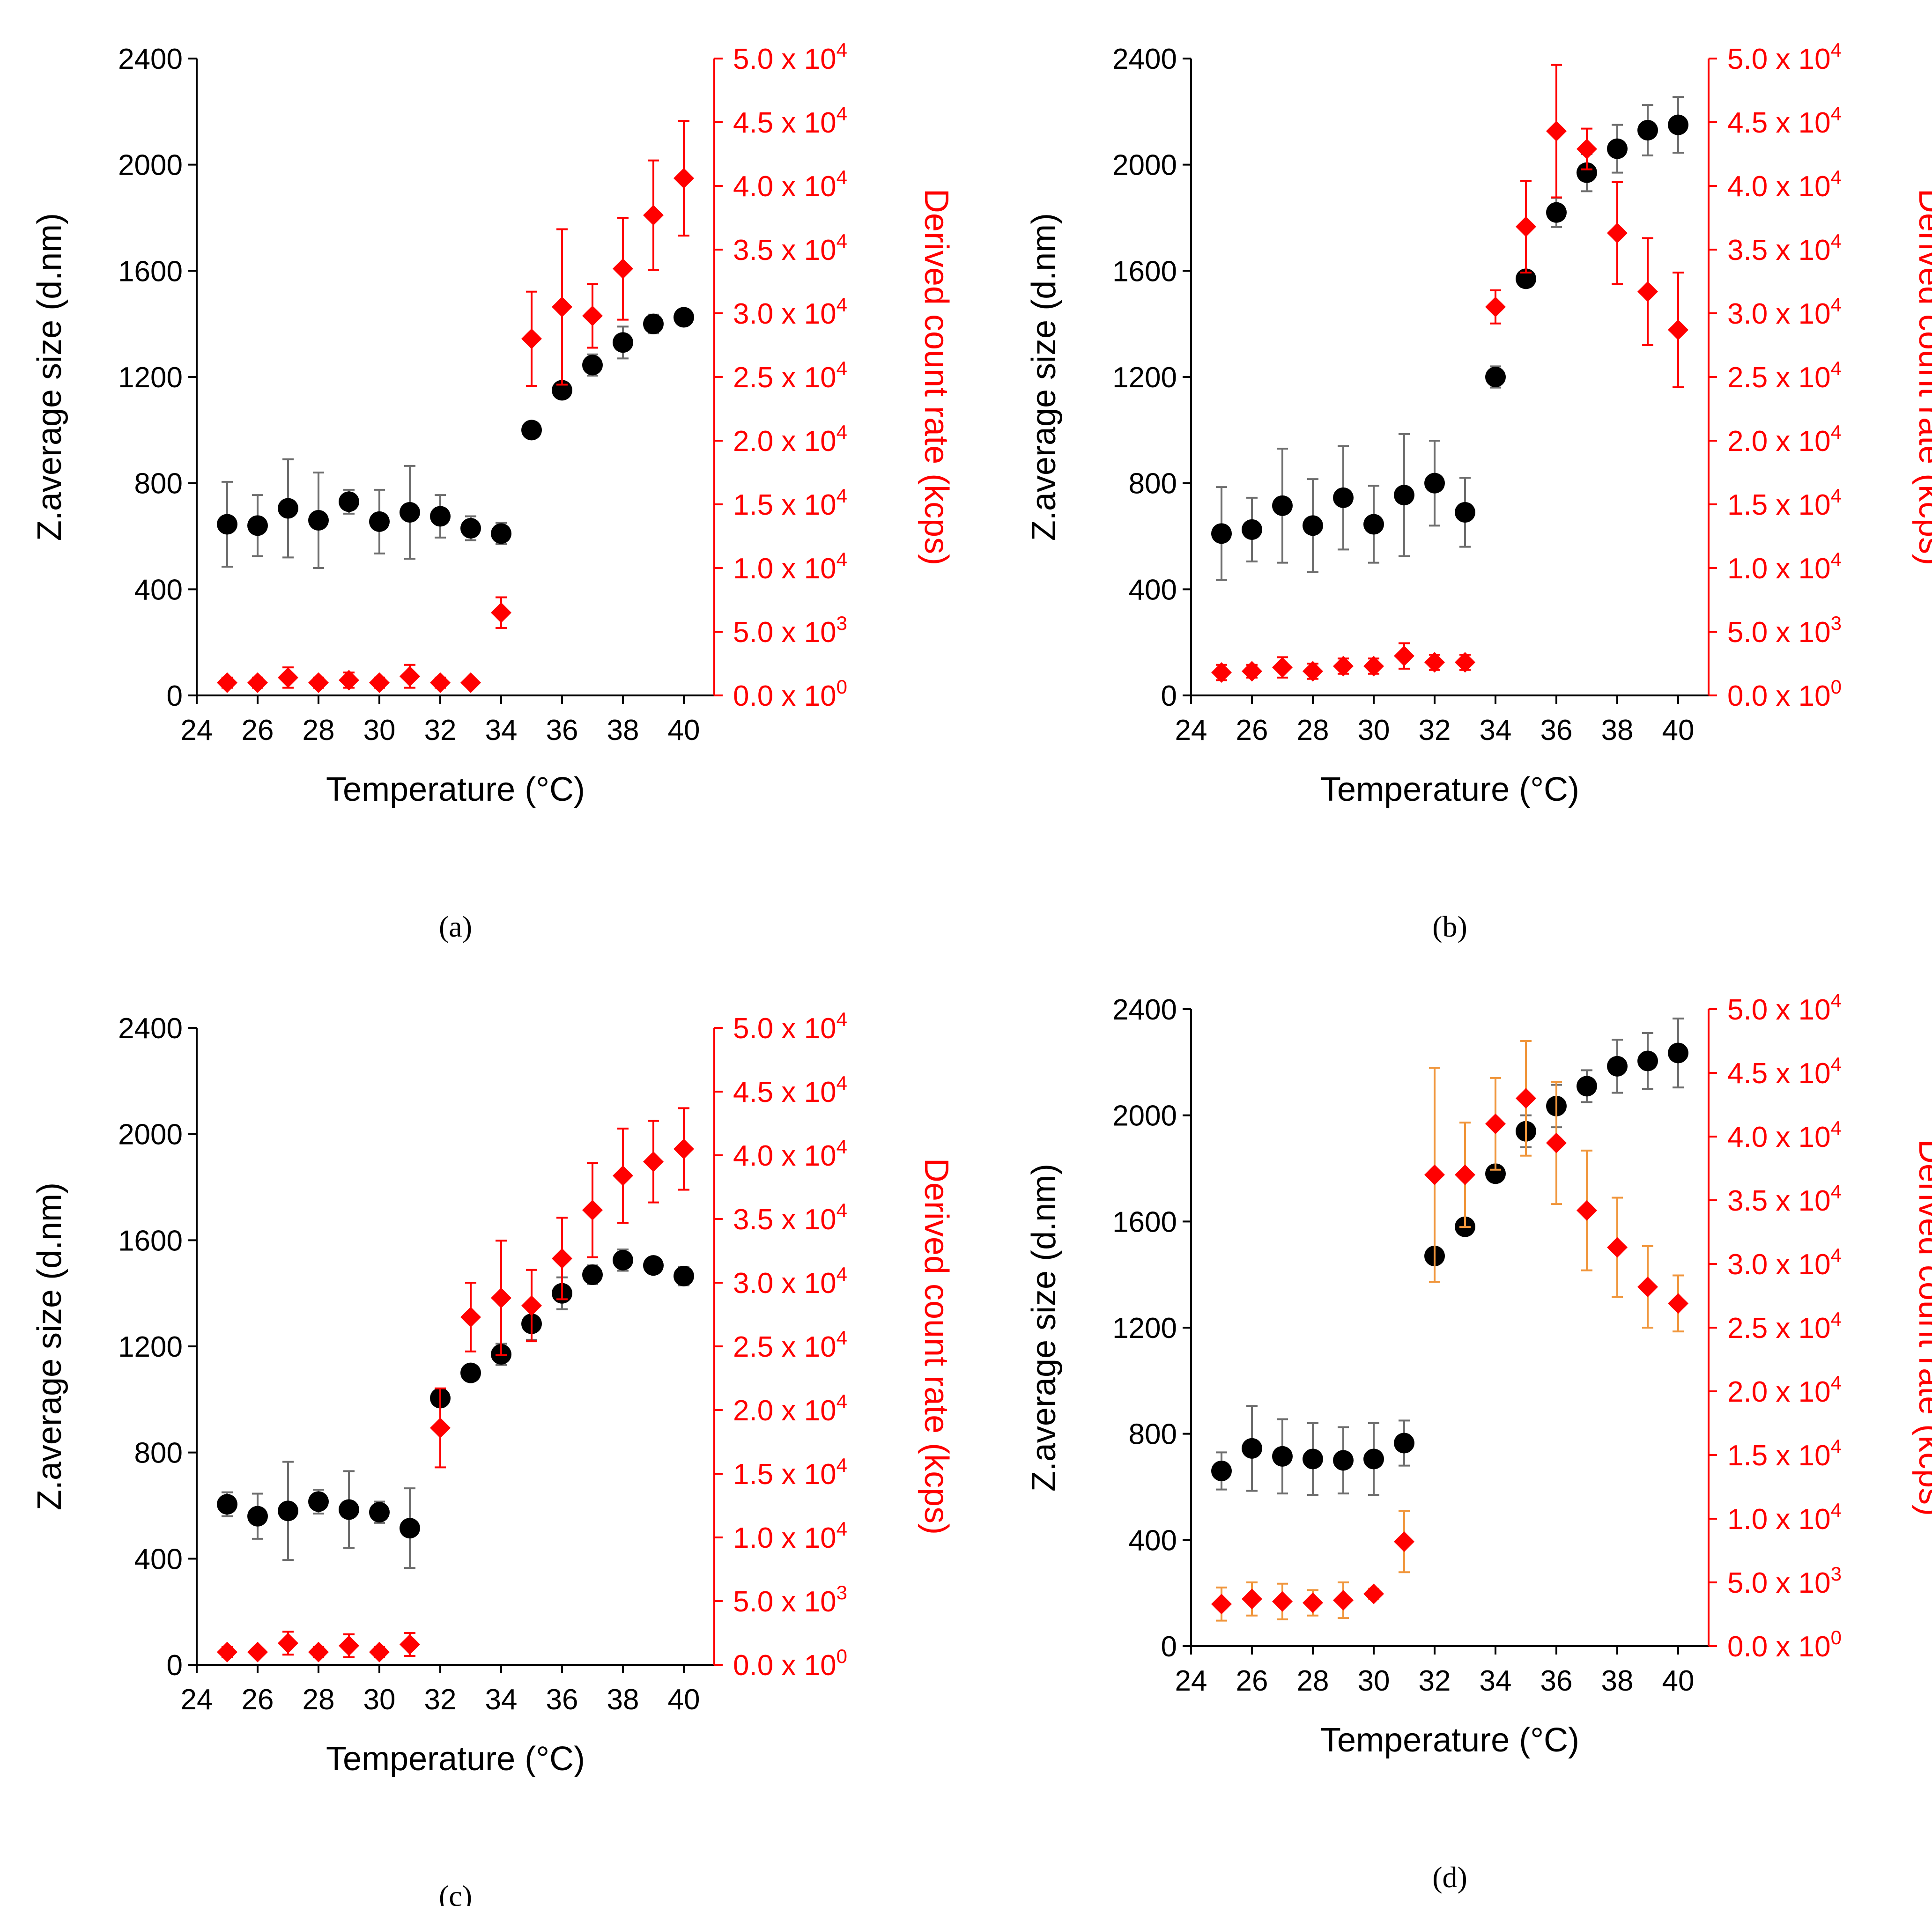 This screenshot has height=1906, width=1932. What do you see at coordinates (1449, 1878) in the screenshot?
I see `panel-label: (d)` at bounding box center [1449, 1878].